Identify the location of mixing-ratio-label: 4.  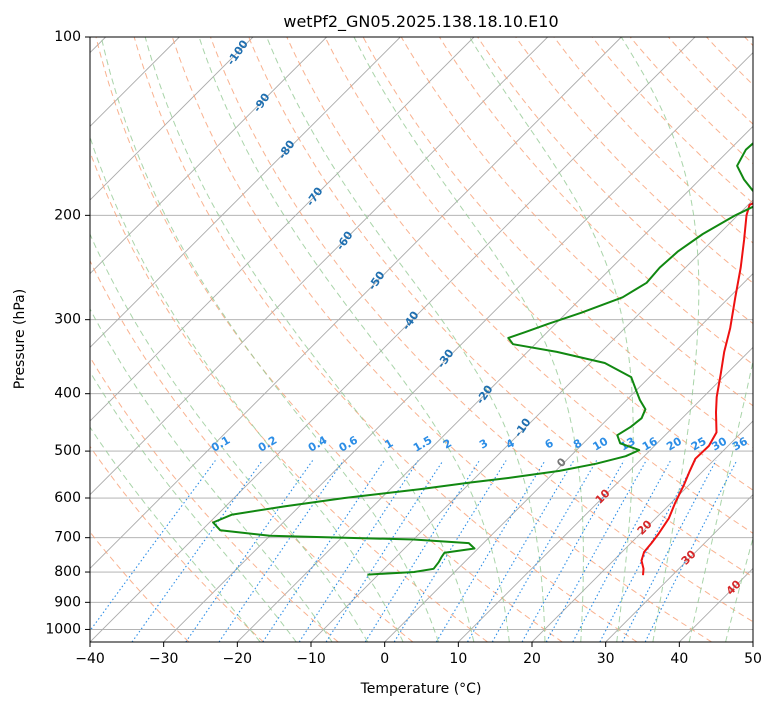
(510, 443).